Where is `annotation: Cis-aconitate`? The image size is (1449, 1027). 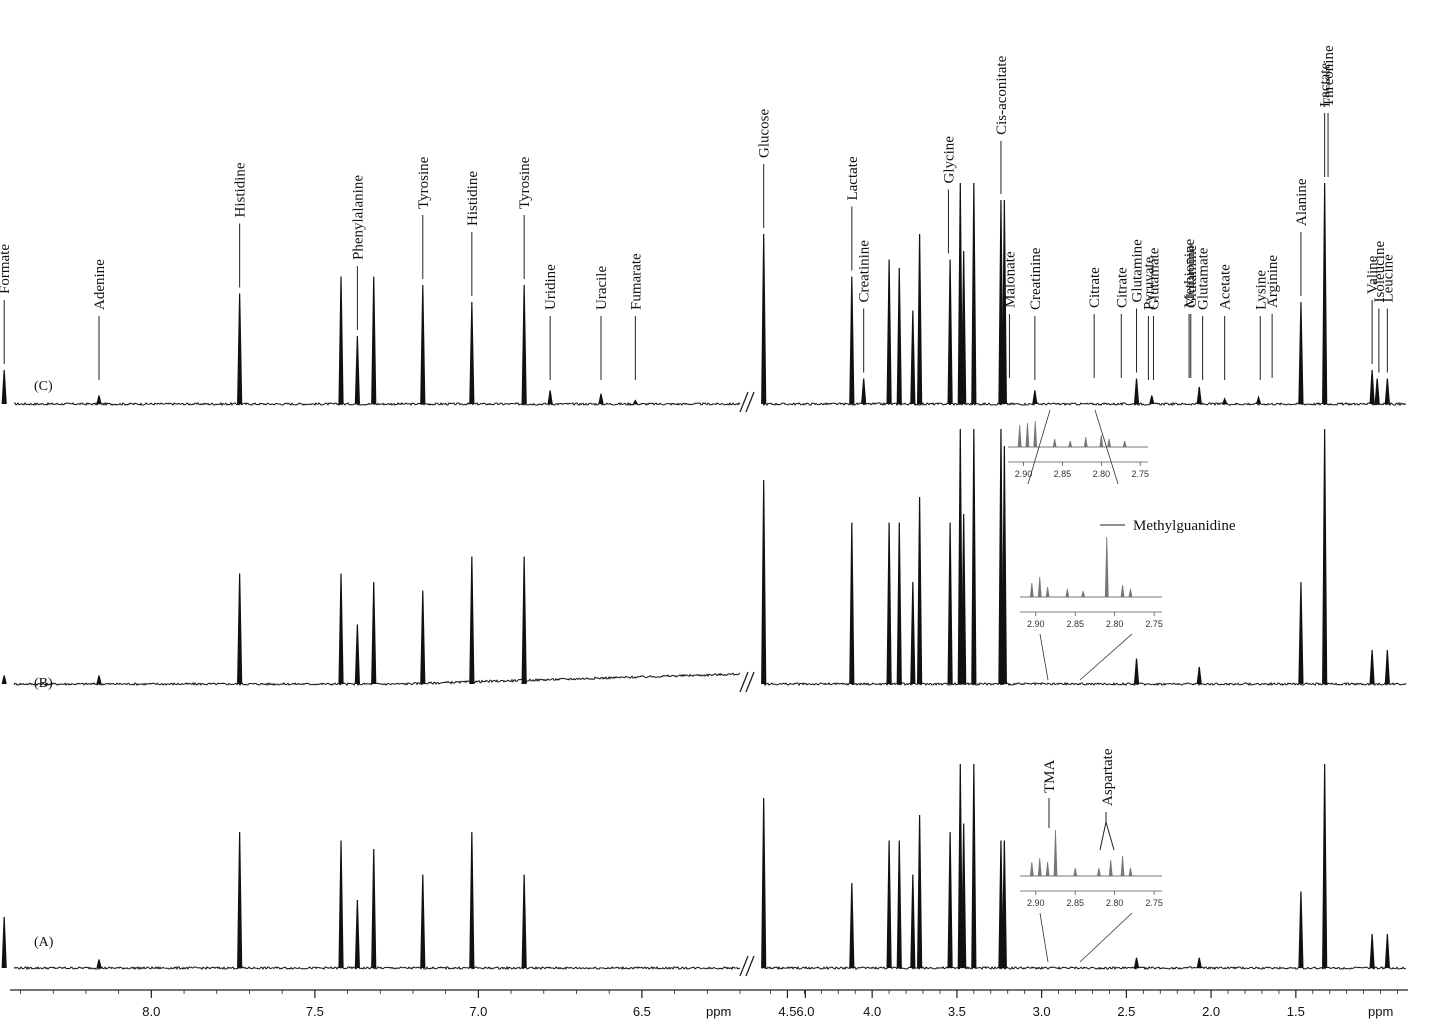 annotation: Cis-aconitate is located at coordinates (1002, 124).